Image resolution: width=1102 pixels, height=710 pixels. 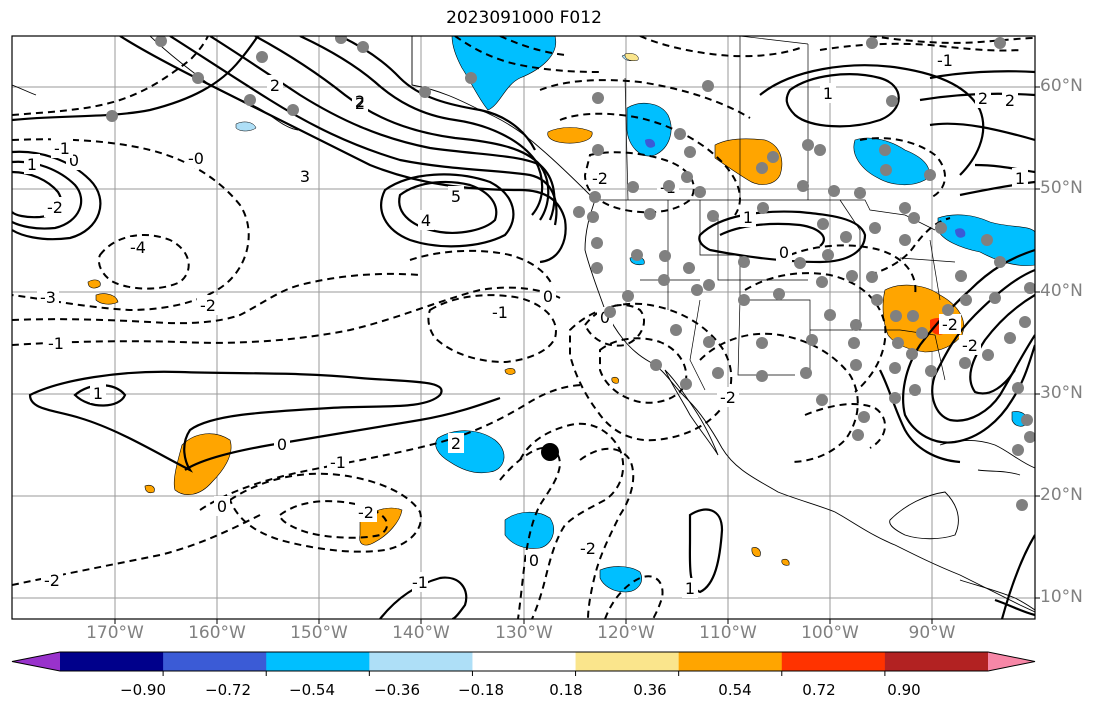 I want to click on colorbar-outline, so click(x=523, y=661).